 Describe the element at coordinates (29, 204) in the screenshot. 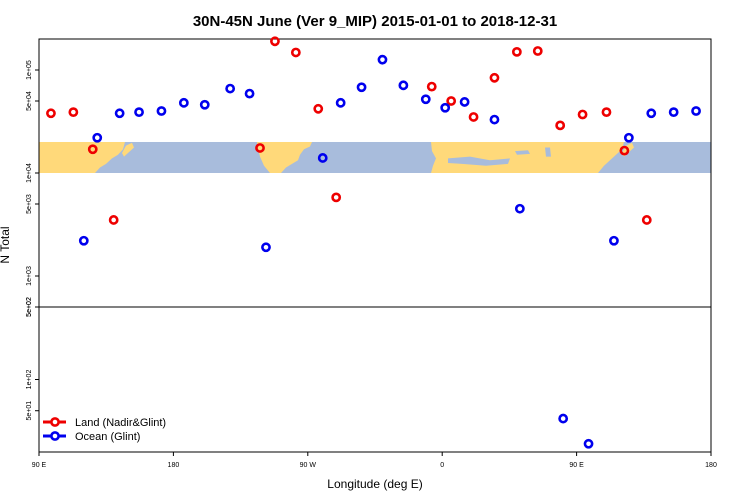

I see `upper-y-tick-label: 5e+03` at that location.